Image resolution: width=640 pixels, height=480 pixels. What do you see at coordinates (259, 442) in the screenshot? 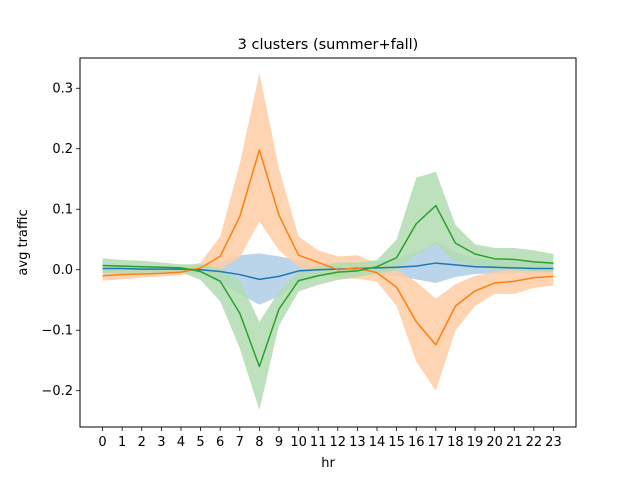
I see `x-tick-label: 8` at bounding box center [259, 442].